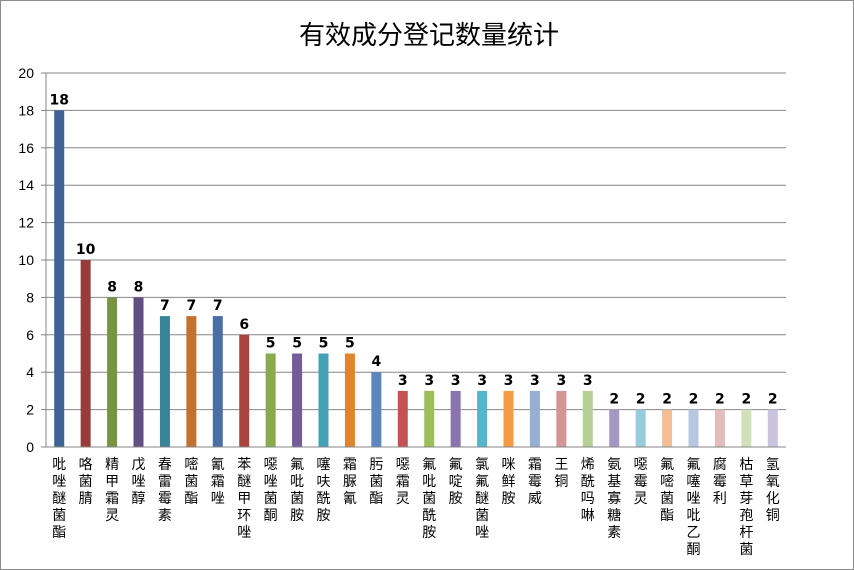 The height and width of the screenshot is (570, 854). I want to click on category-label: 氢氧化铜, so click(773, 490).